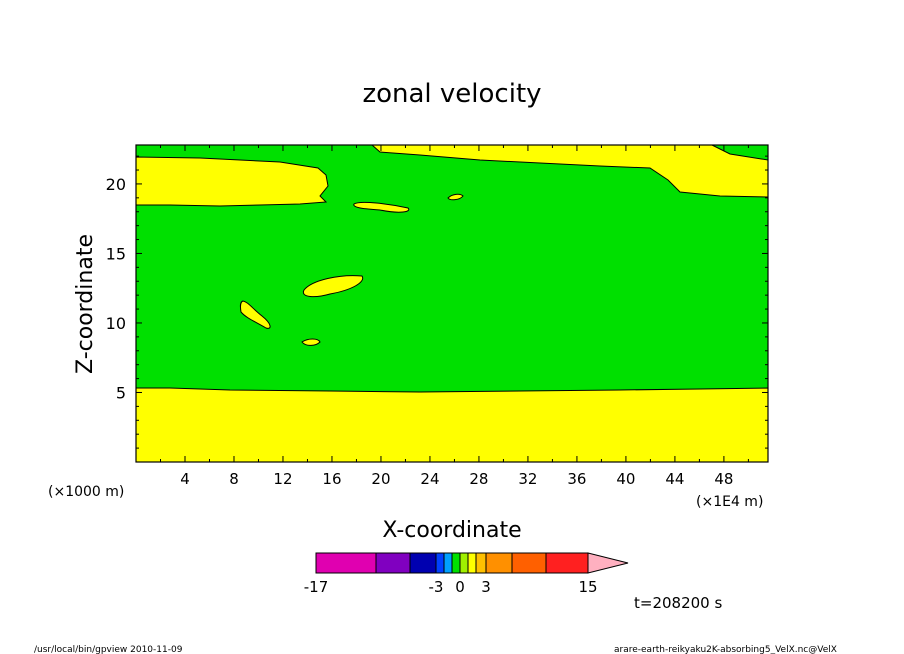 The height and width of the screenshot is (654, 904). What do you see at coordinates (723, 479) in the screenshot?
I see `x-tick-label: 48` at bounding box center [723, 479].